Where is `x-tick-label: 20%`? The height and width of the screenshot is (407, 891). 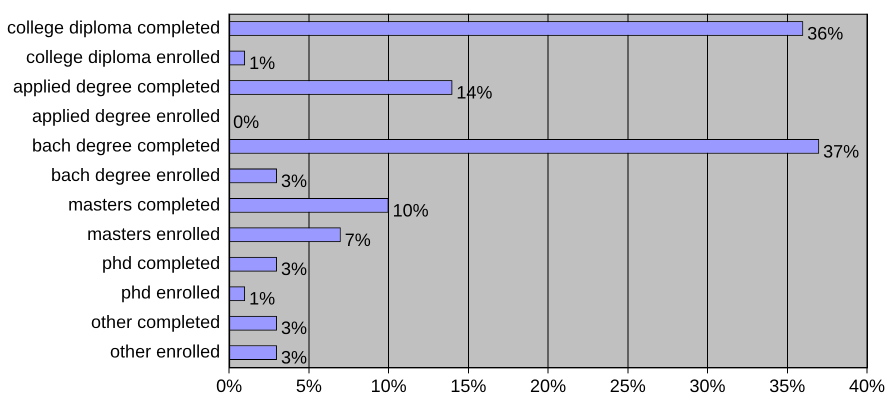 x-tick-label: 20% is located at coordinates (548, 386).